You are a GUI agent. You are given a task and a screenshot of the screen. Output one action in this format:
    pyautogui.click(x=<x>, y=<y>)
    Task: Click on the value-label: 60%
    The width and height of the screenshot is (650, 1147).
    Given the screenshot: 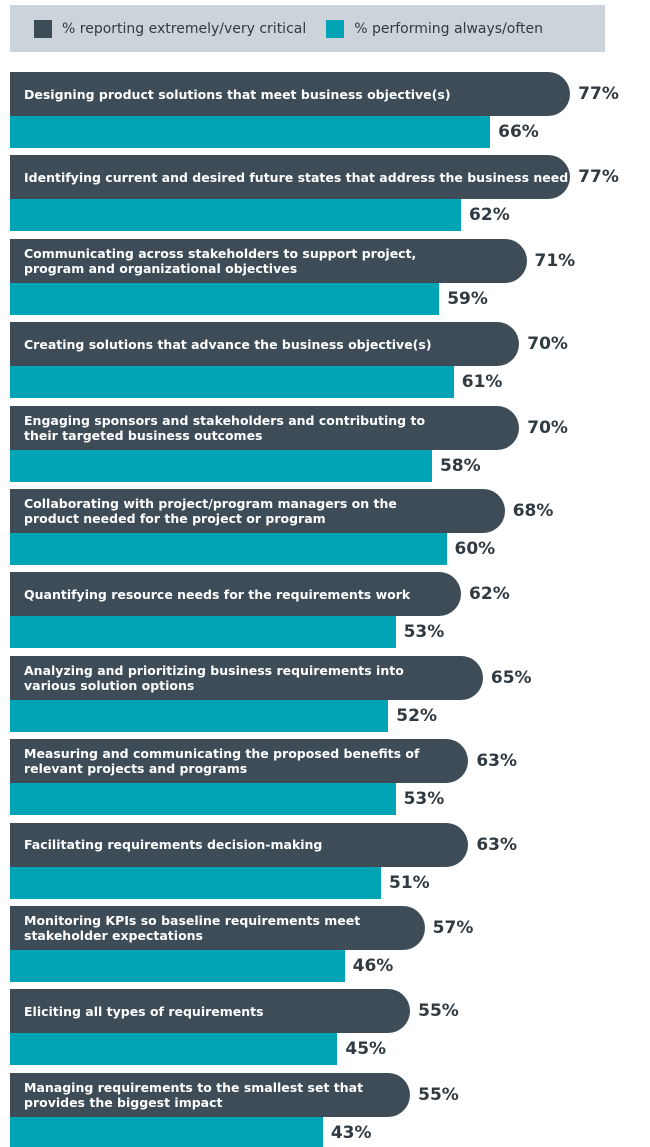 What is the action you would take?
    pyautogui.click(x=475, y=549)
    